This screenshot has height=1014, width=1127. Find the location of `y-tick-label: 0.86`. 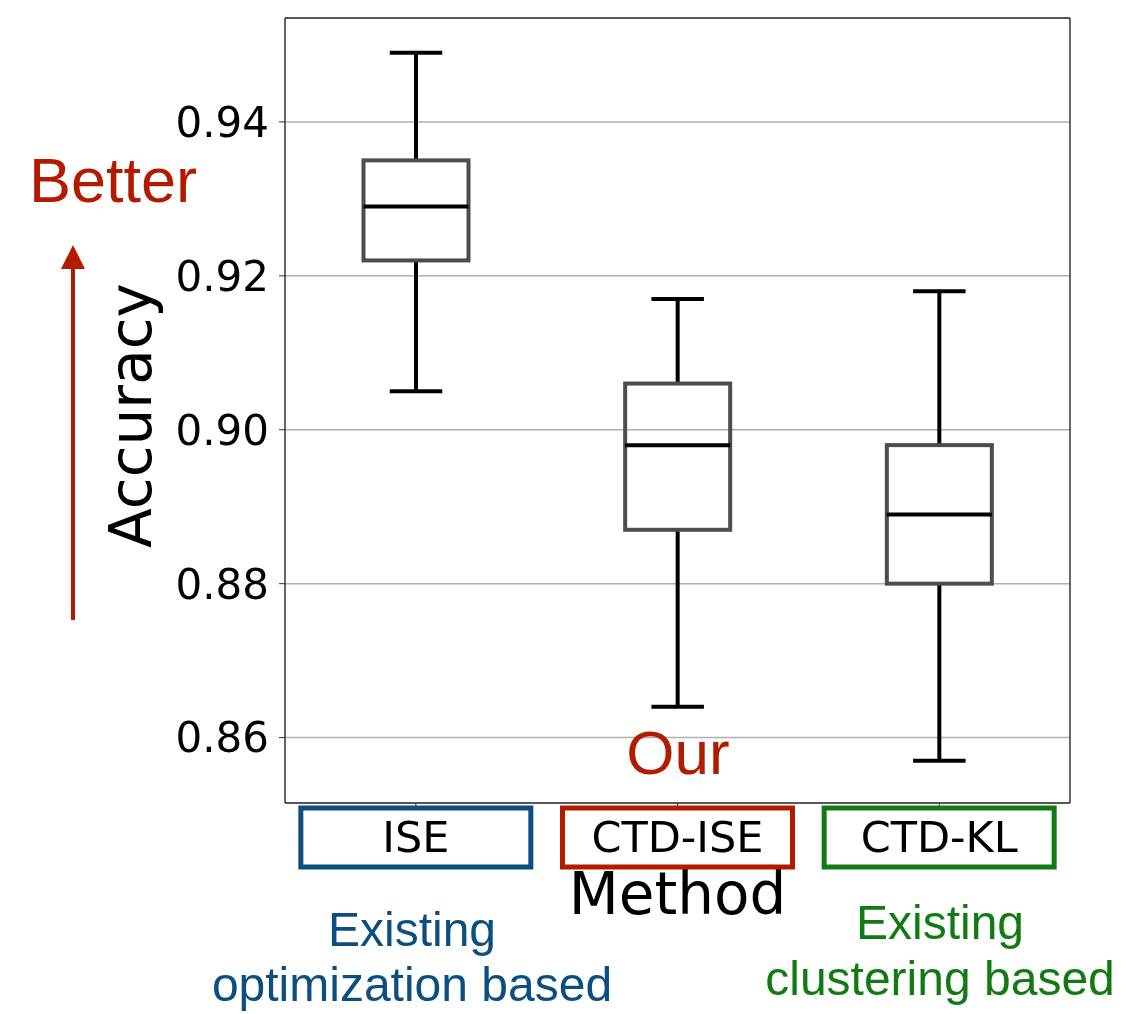

y-tick-label: 0.86 is located at coordinates (222, 738).